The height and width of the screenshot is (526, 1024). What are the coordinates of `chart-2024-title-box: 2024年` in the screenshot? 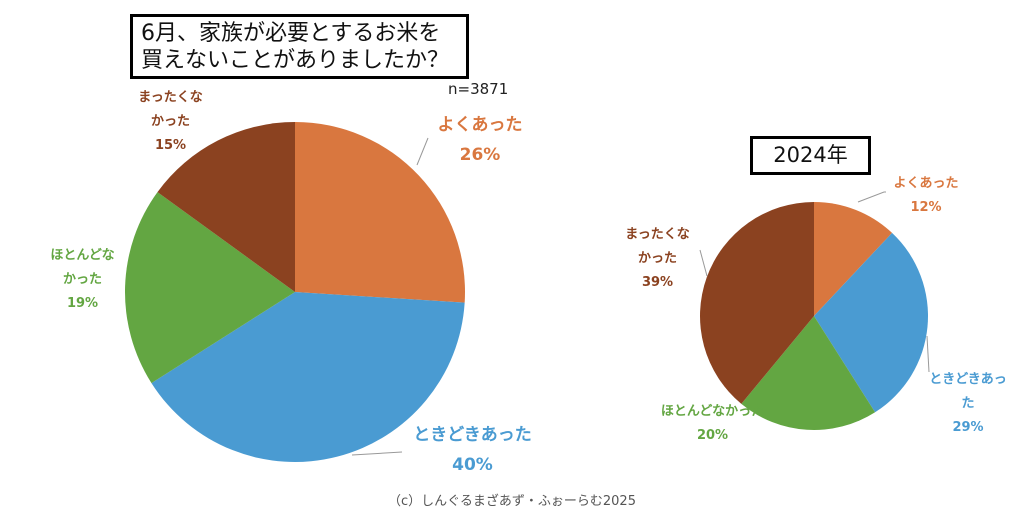 It's located at (810, 155).